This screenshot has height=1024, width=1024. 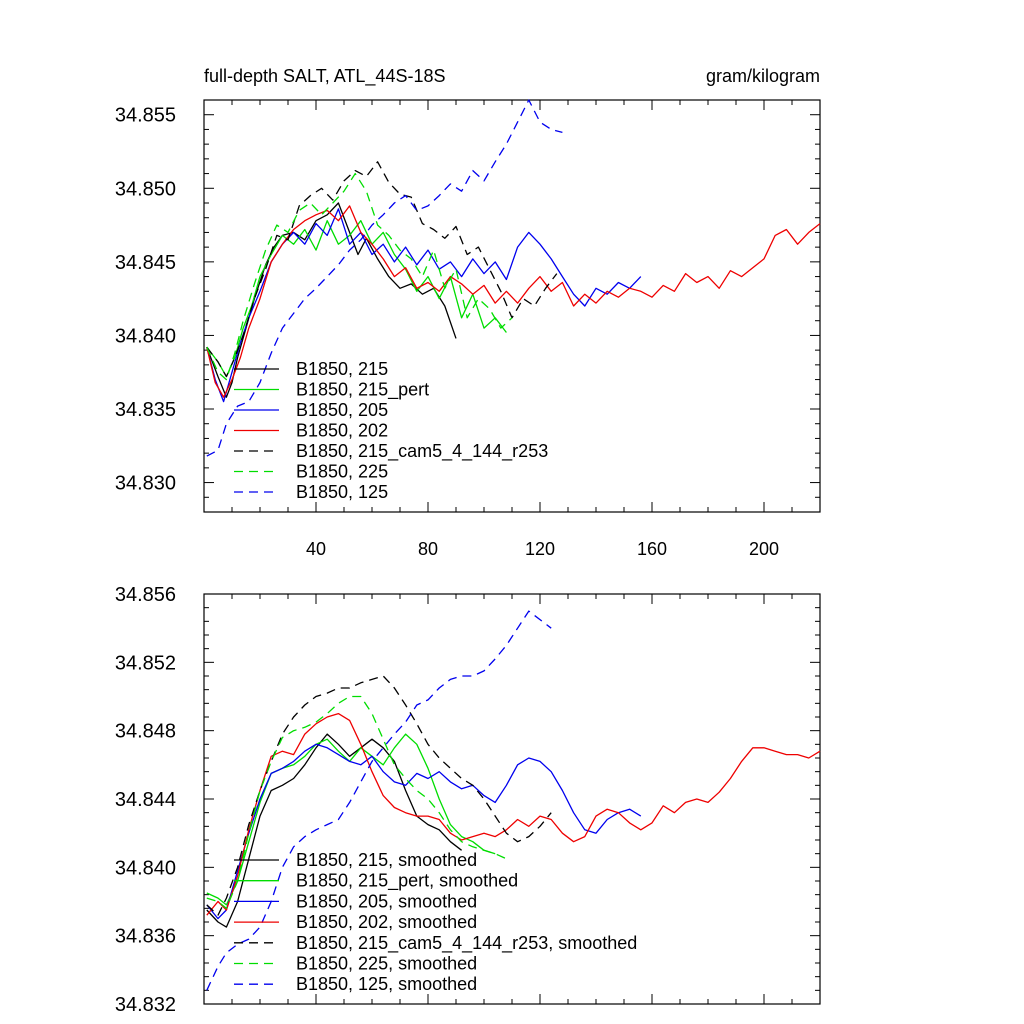 What do you see at coordinates (652, 549) in the screenshot?
I see `x-tick-label: 160` at bounding box center [652, 549].